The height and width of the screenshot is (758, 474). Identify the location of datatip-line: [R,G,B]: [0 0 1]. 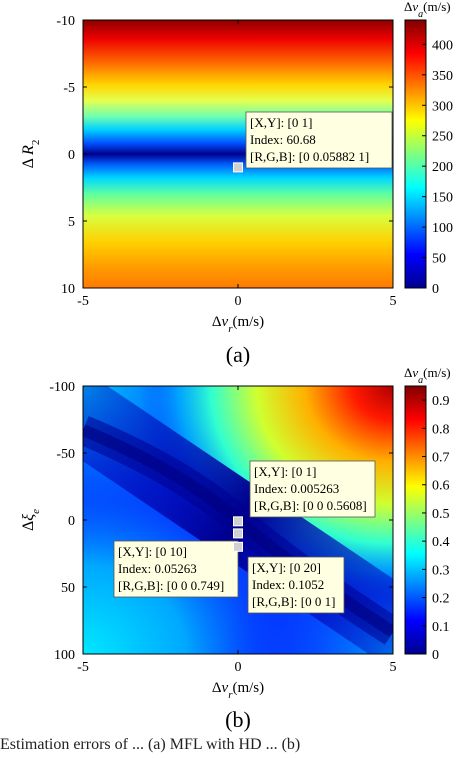
(293, 601).